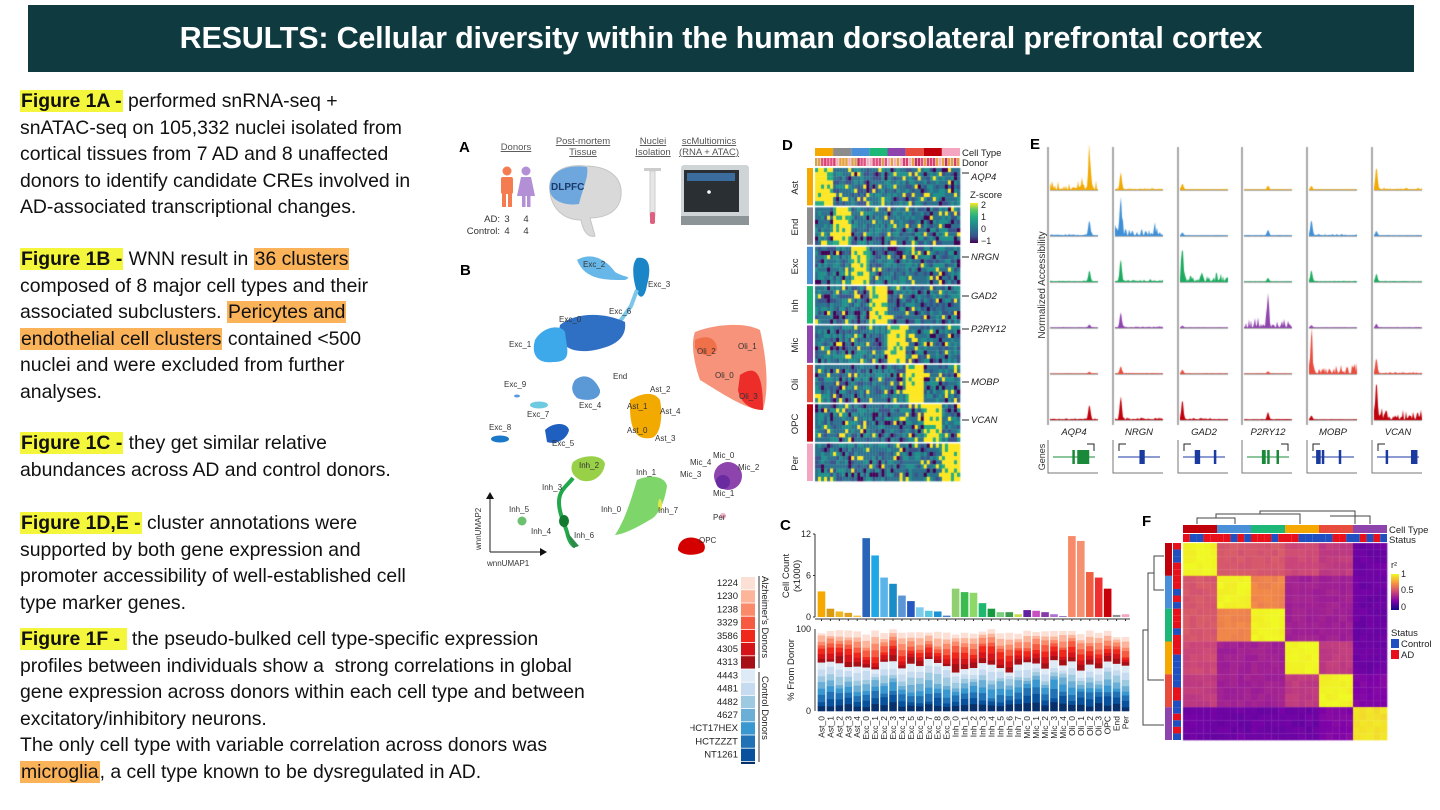 This screenshot has width=1440, height=810. What do you see at coordinates (724, 375) in the screenshot?
I see `cluster-label: Oli_0` at bounding box center [724, 375].